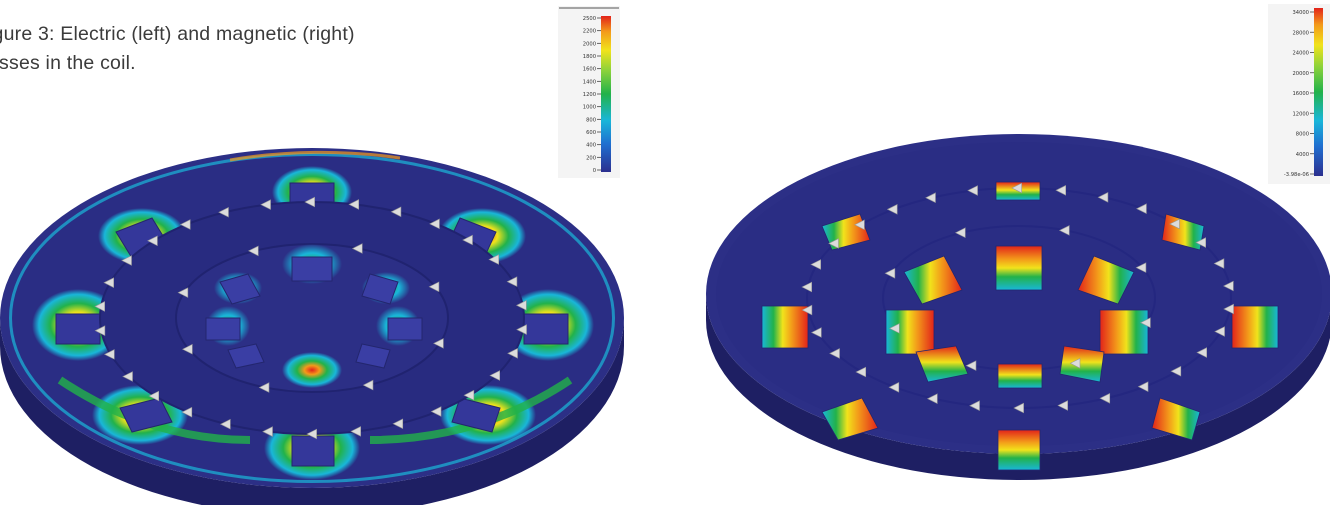  Describe the element at coordinates (606, 94) in the screenshot. I see `electric-gradient-bar` at that location.